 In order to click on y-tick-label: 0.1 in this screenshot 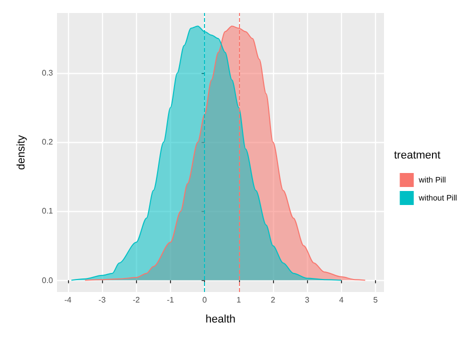, I will do `click(48, 211)`.